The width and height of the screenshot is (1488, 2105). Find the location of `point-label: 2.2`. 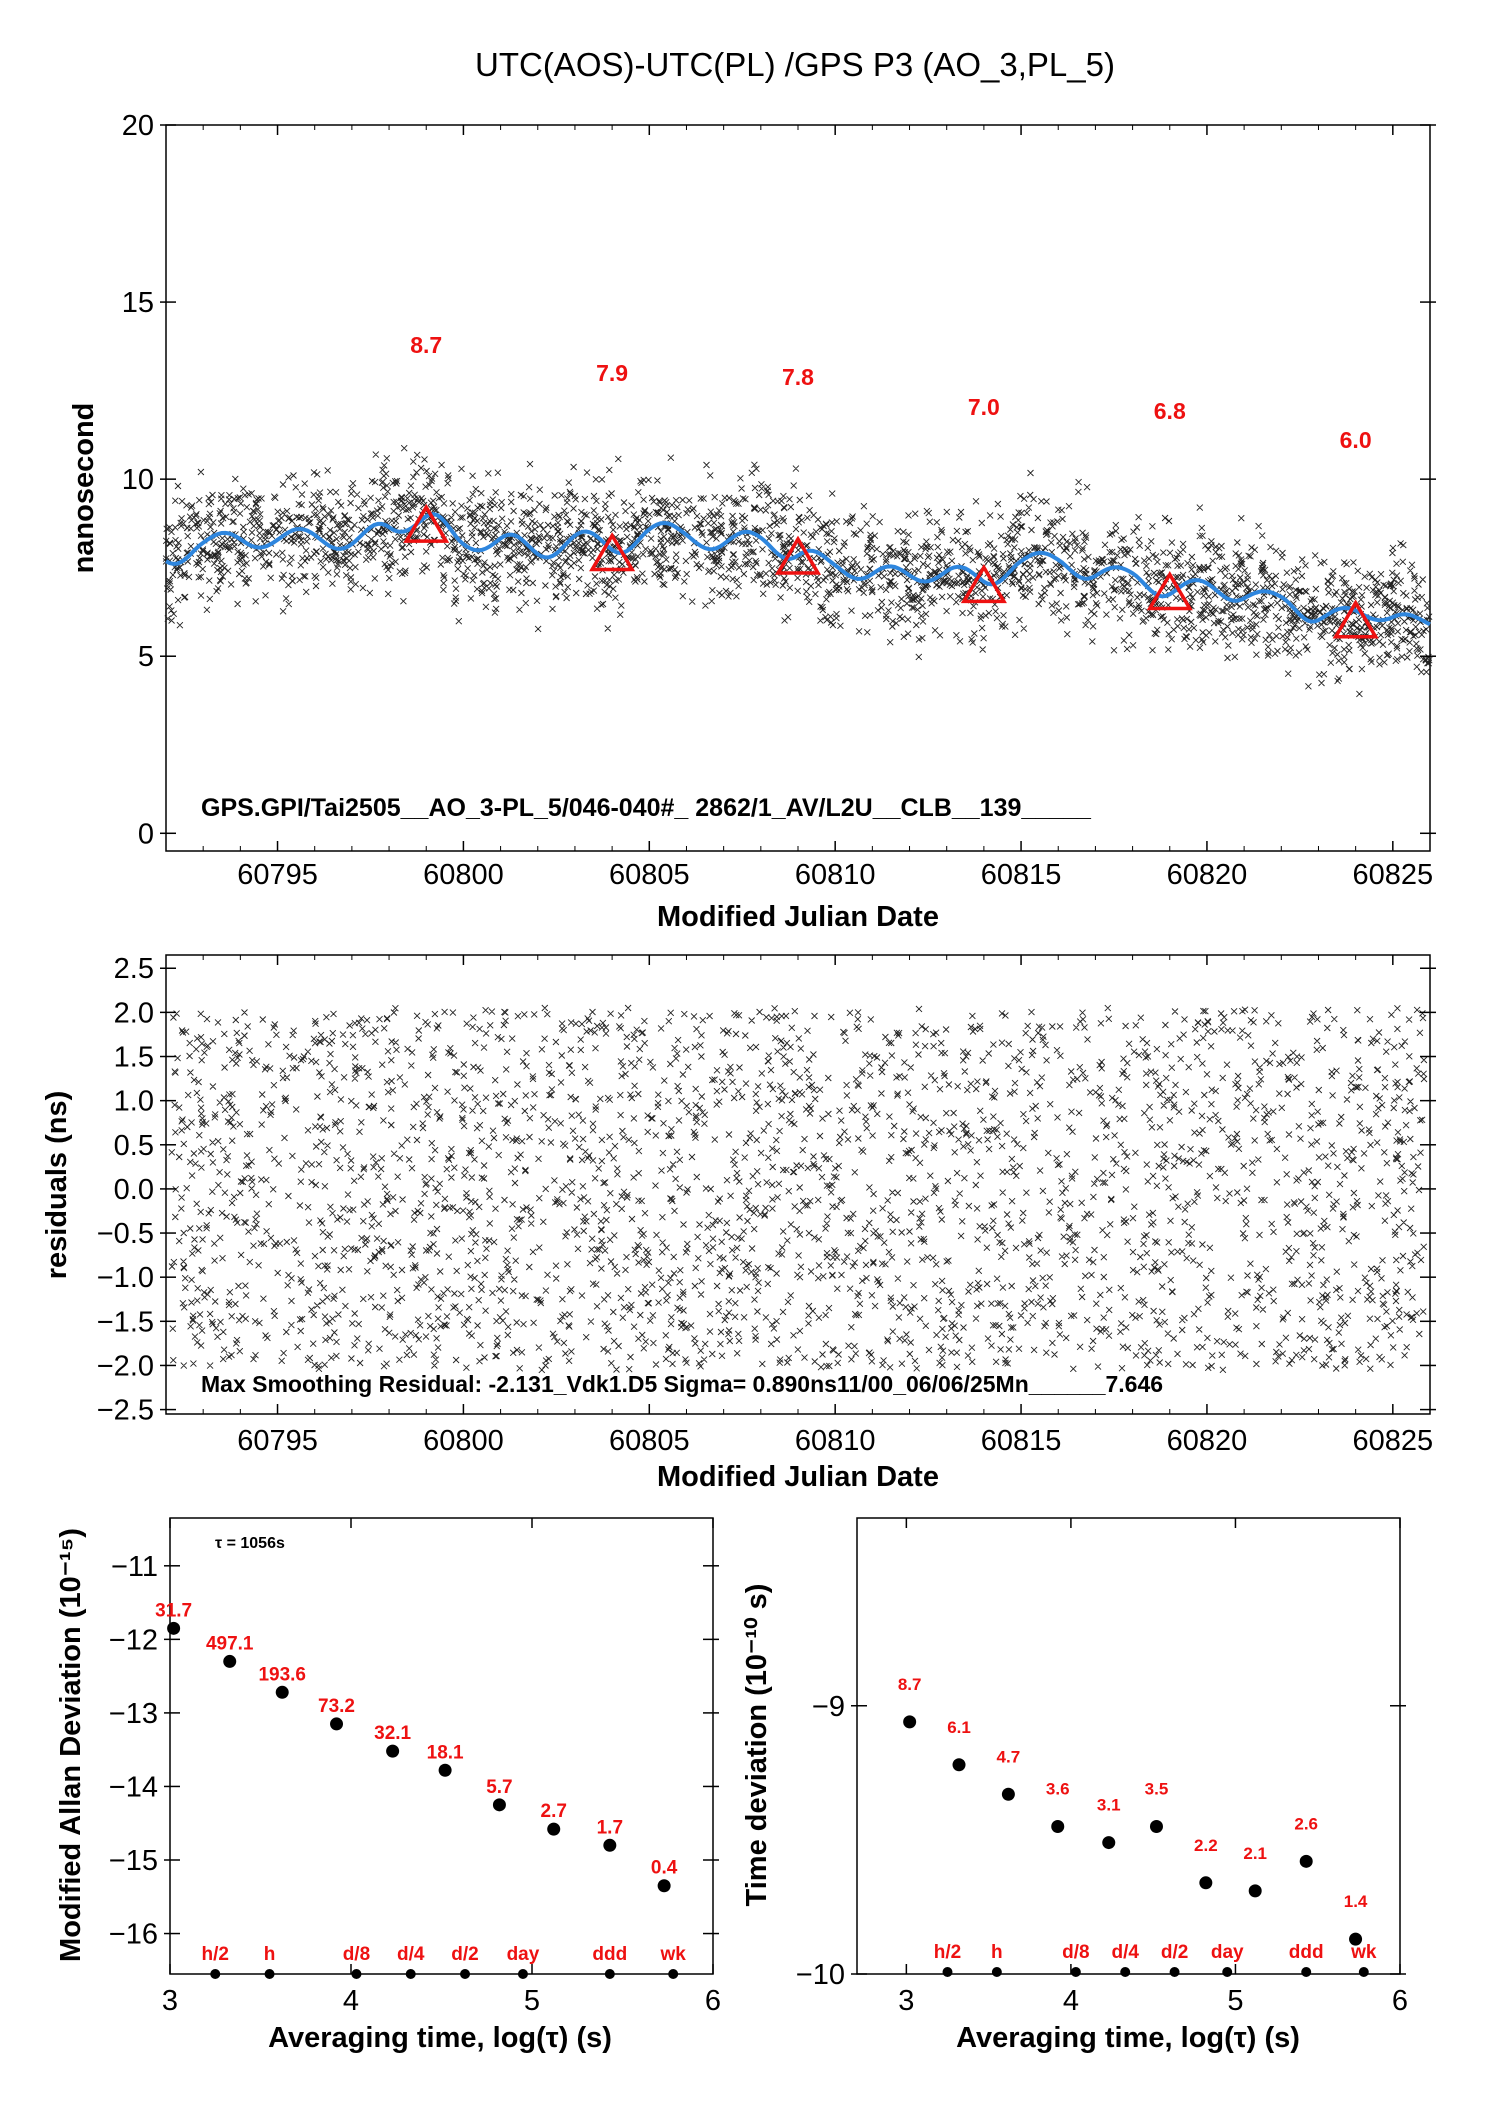

point-label: 2.2 is located at coordinates (1206, 1845).